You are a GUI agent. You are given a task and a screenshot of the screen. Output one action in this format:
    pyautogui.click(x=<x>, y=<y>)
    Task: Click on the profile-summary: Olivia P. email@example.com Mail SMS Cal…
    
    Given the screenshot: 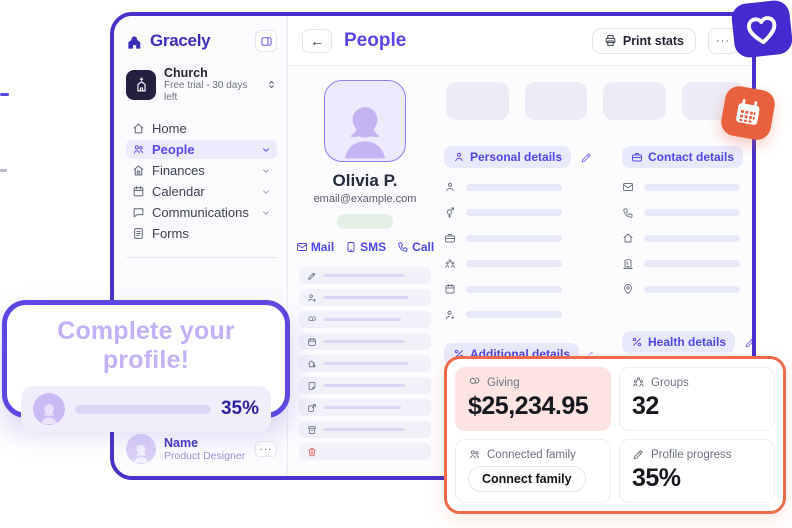 What is the action you would take?
    pyautogui.click(x=365, y=274)
    